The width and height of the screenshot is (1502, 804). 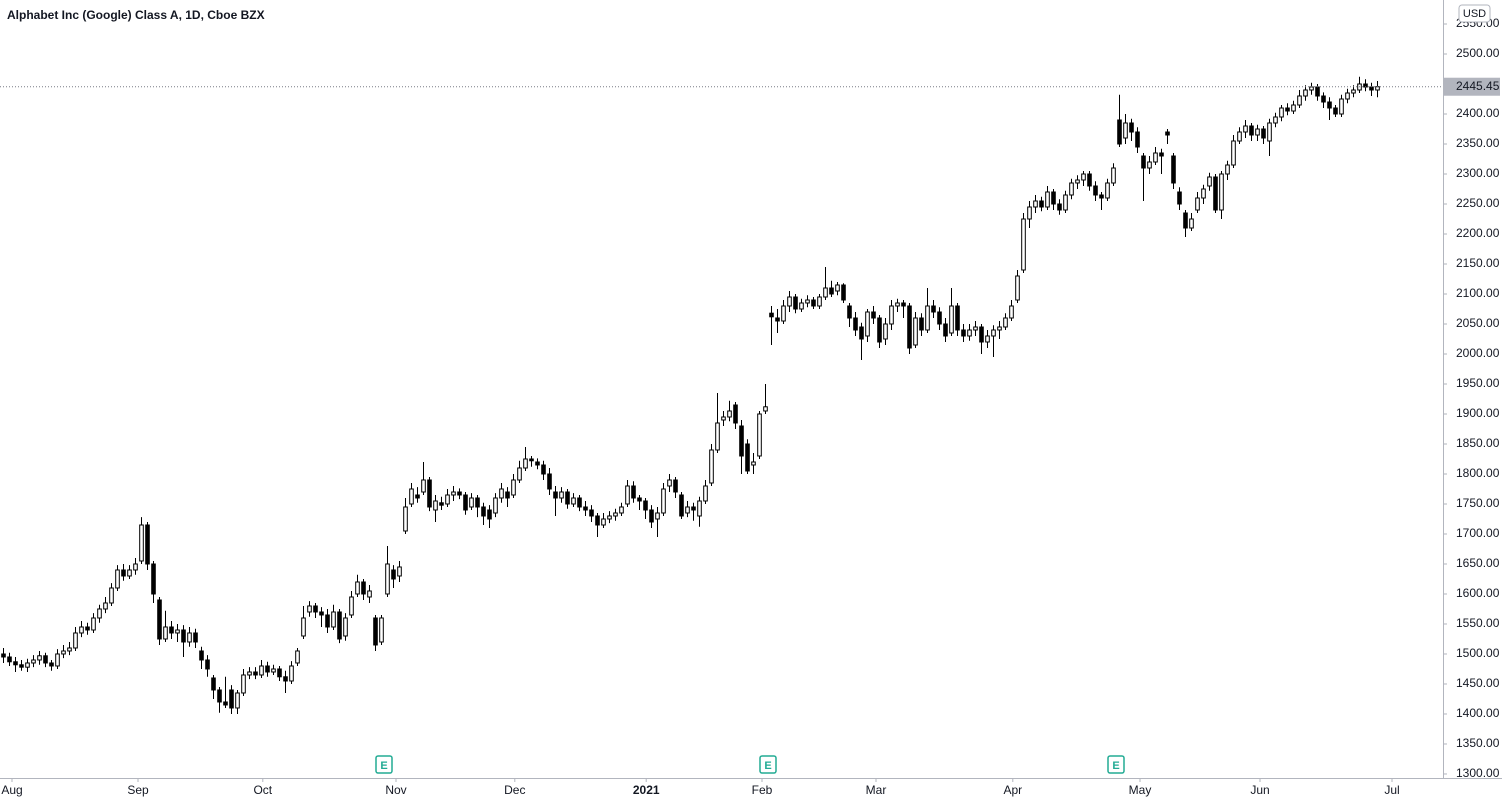 I want to click on last-price-label: 2445.45, so click(x=1478, y=86).